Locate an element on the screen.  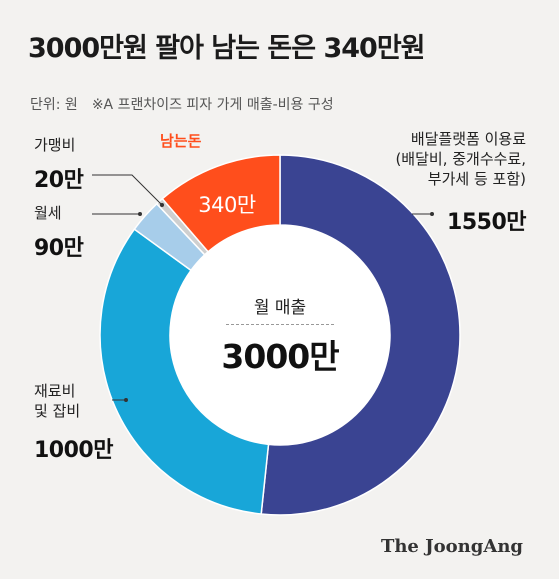
leader-franchise-fee-dot is located at coordinates (162, 205).